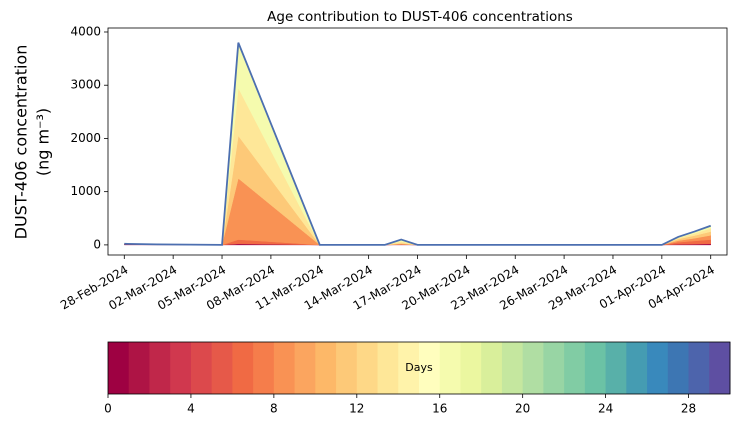 The image size is (739, 425). I want to click on colorbar-frame, so click(419, 368).